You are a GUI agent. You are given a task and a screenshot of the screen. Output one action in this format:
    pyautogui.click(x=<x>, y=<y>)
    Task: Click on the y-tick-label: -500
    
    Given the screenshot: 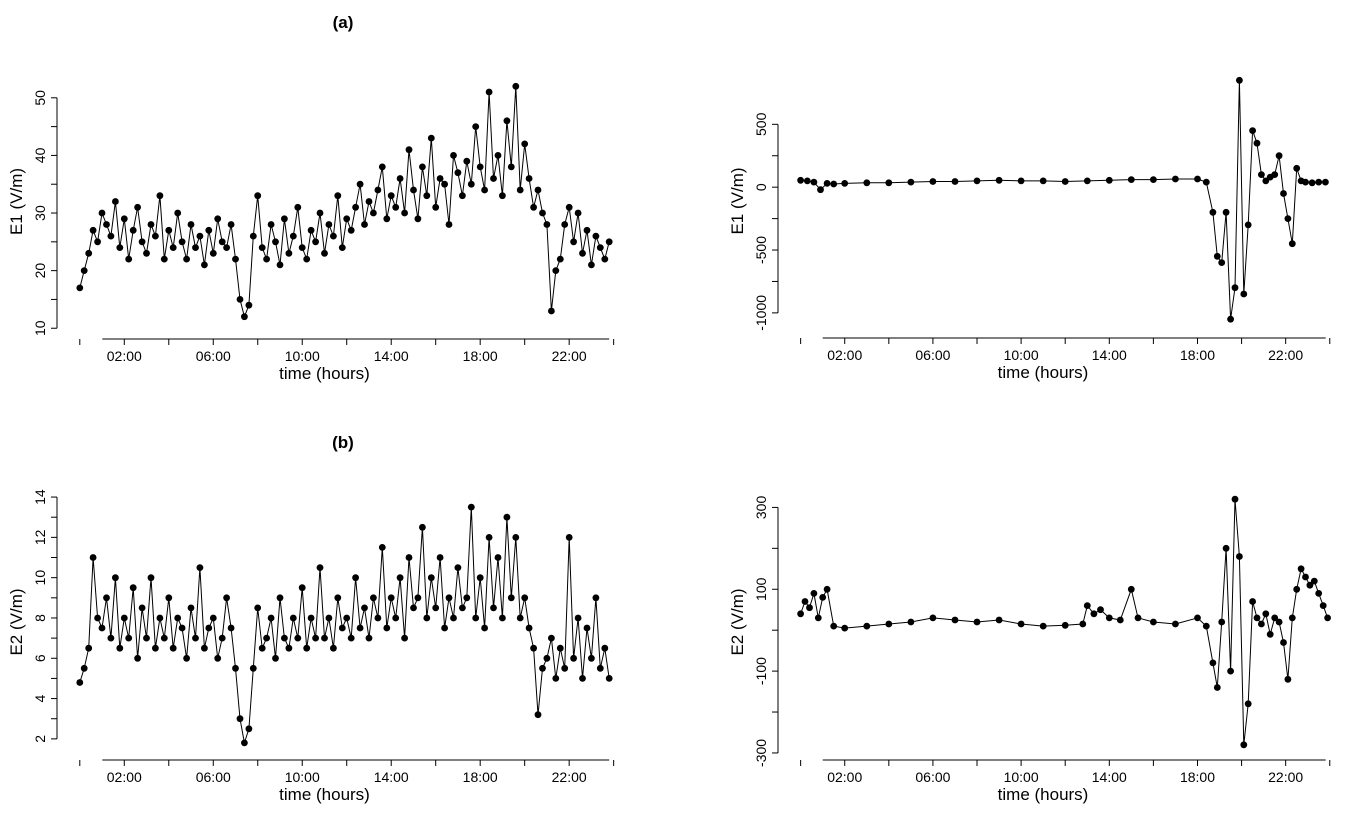 What is the action you would take?
    pyautogui.click(x=761, y=250)
    